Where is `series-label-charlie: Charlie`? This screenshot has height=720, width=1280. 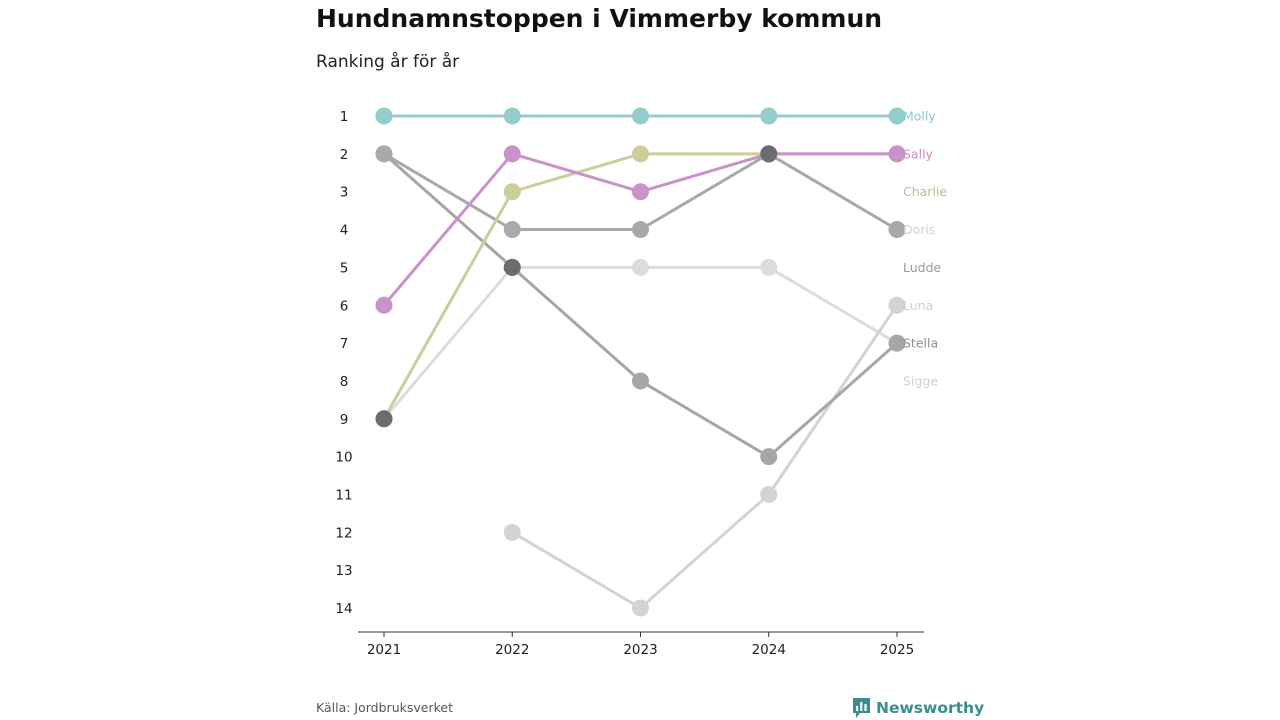
series-label-charlie: Charlie is located at coordinates (925, 191).